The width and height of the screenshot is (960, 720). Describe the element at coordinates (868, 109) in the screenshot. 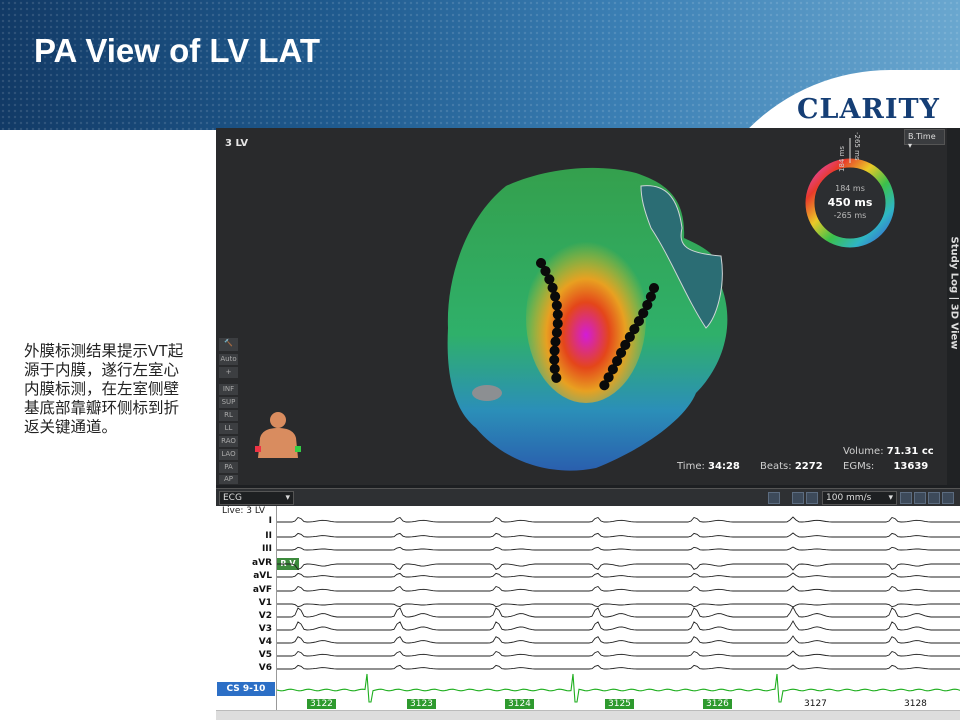

I see `clarity-logo: CLARITY` at that location.